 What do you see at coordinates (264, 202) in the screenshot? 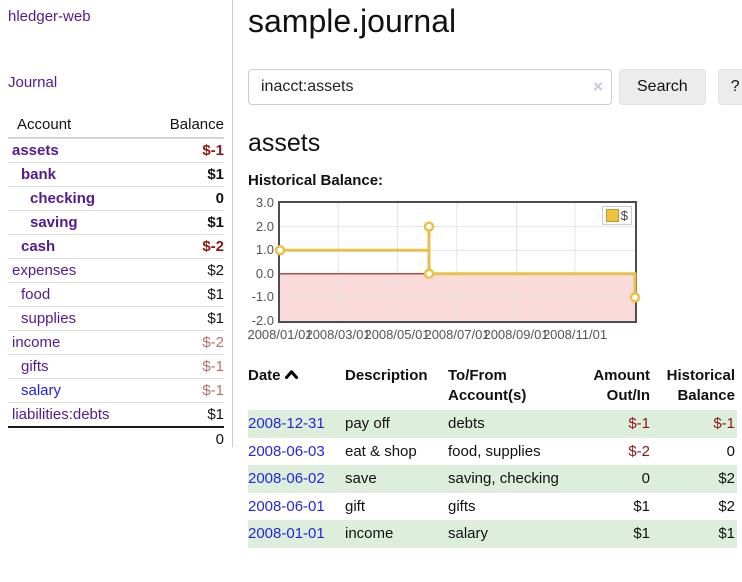
I see `y-tick: 3.0` at bounding box center [264, 202].